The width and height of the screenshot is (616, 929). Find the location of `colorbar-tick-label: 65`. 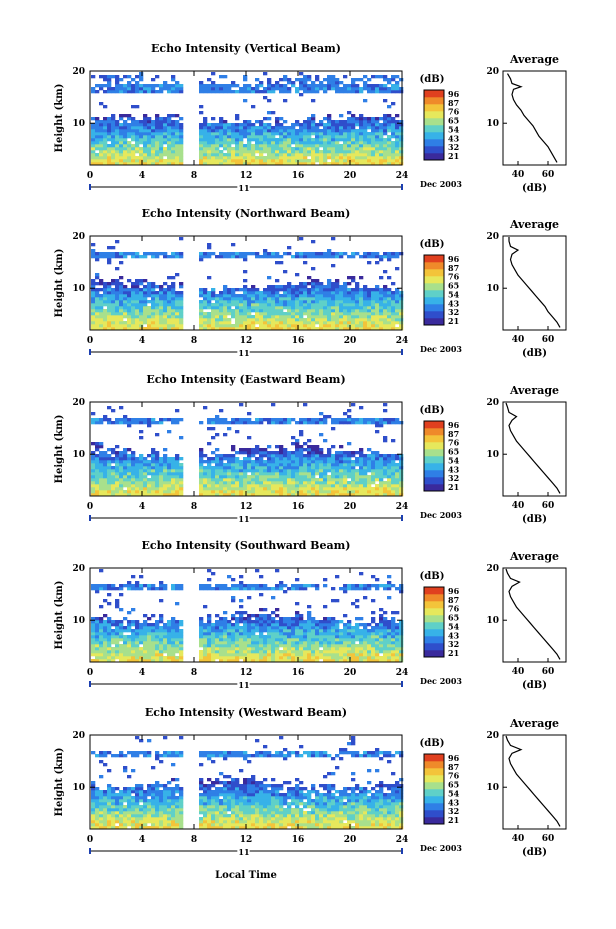

colorbar-tick-label: 65 is located at coordinates (453, 286).